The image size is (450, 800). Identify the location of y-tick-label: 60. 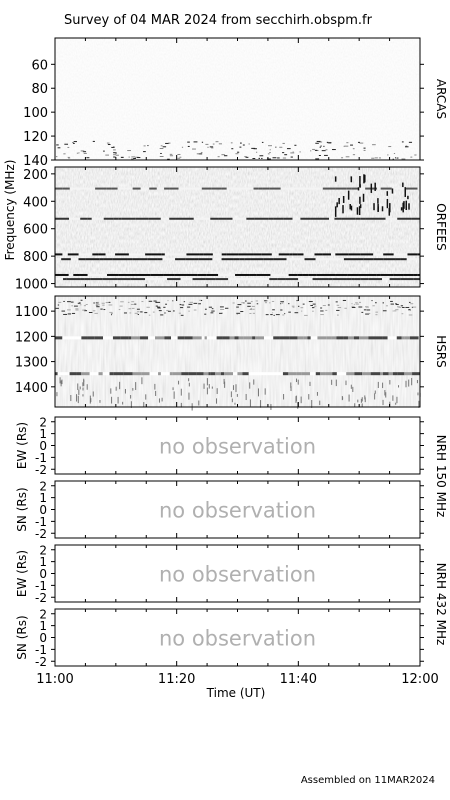
(39, 65).